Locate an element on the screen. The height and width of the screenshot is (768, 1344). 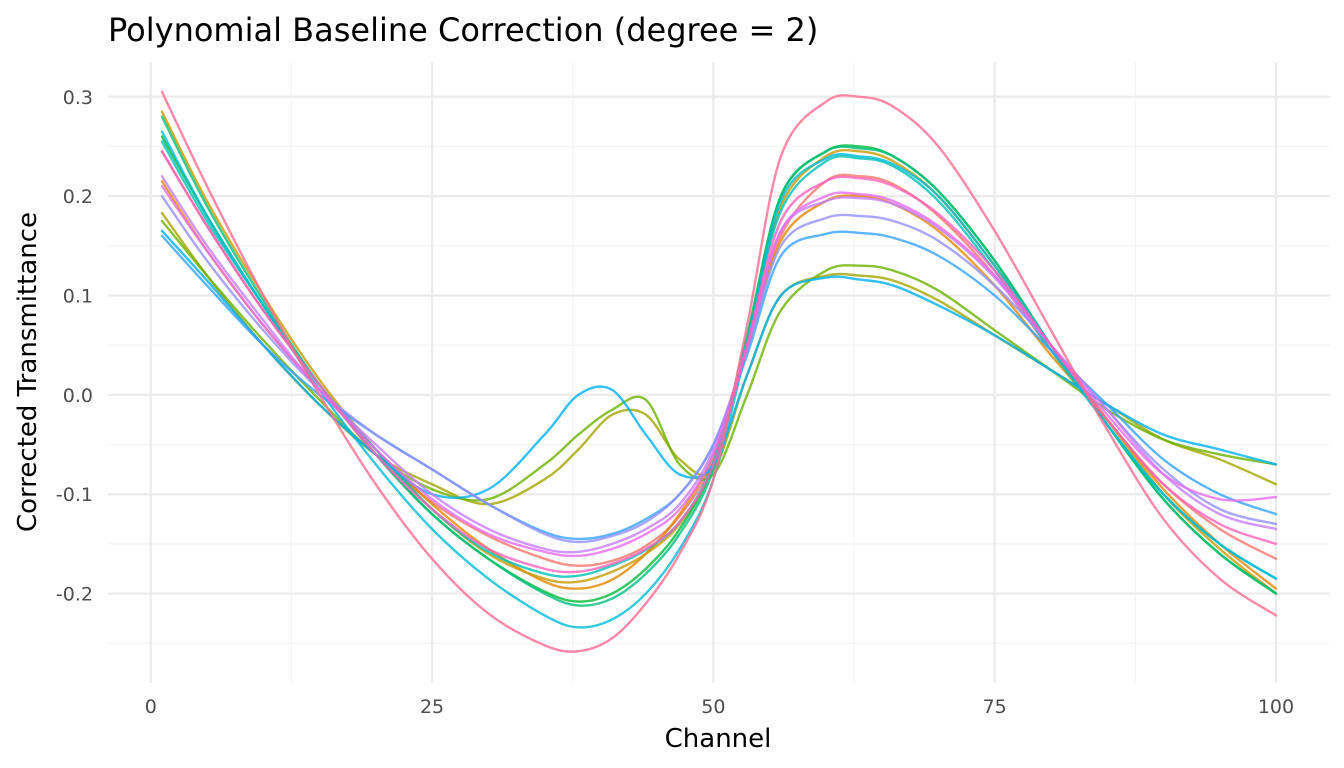
x-axis-title: Channel is located at coordinates (718, 739).